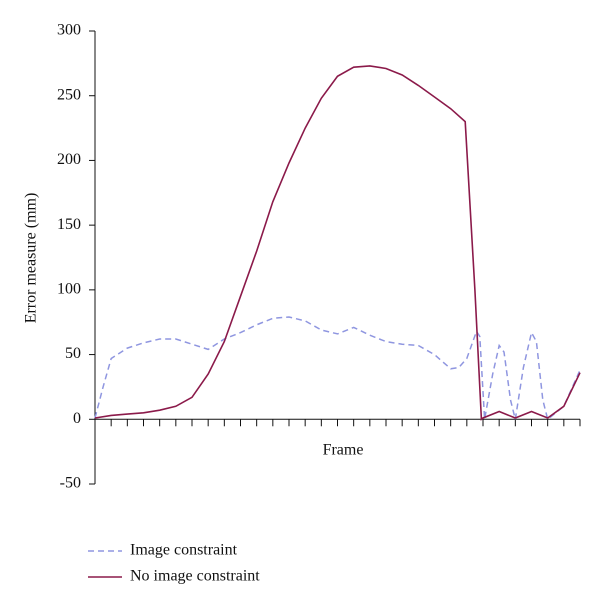  I want to click on y-tick-label: 100, so click(69, 289).